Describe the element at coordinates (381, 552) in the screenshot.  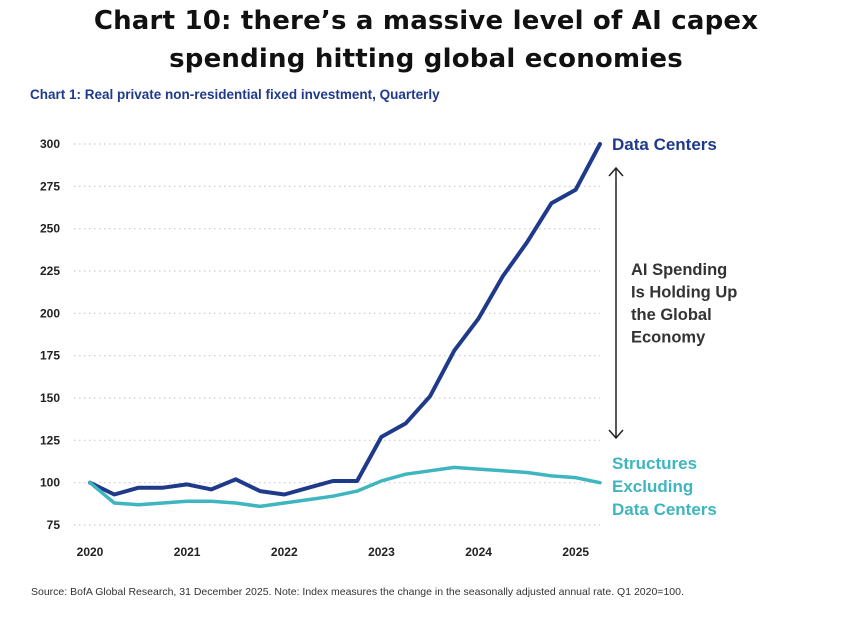
I see `x-tick-label-2023: 2023` at that location.